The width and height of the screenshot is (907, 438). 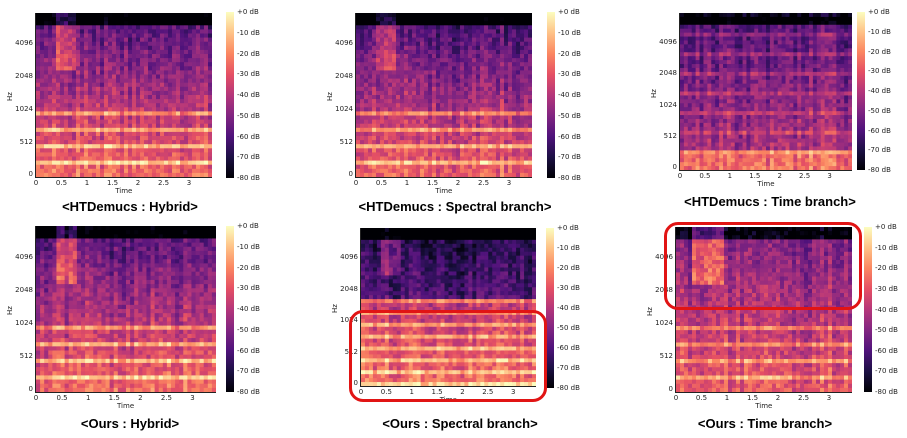 I want to click on caption-ours-spectral: <Ours : Spectral branch>, so click(x=460, y=423).